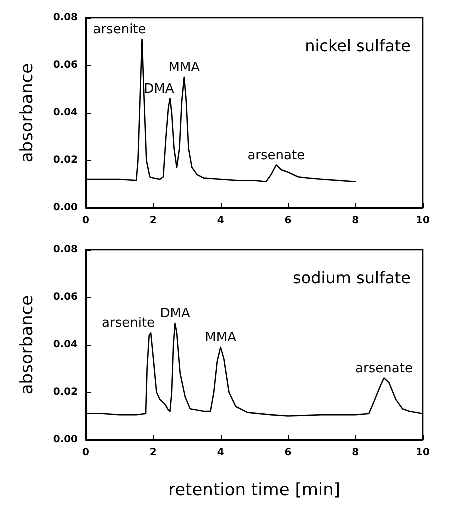  I want to click on annotation: sodium sulfate, so click(351, 278).